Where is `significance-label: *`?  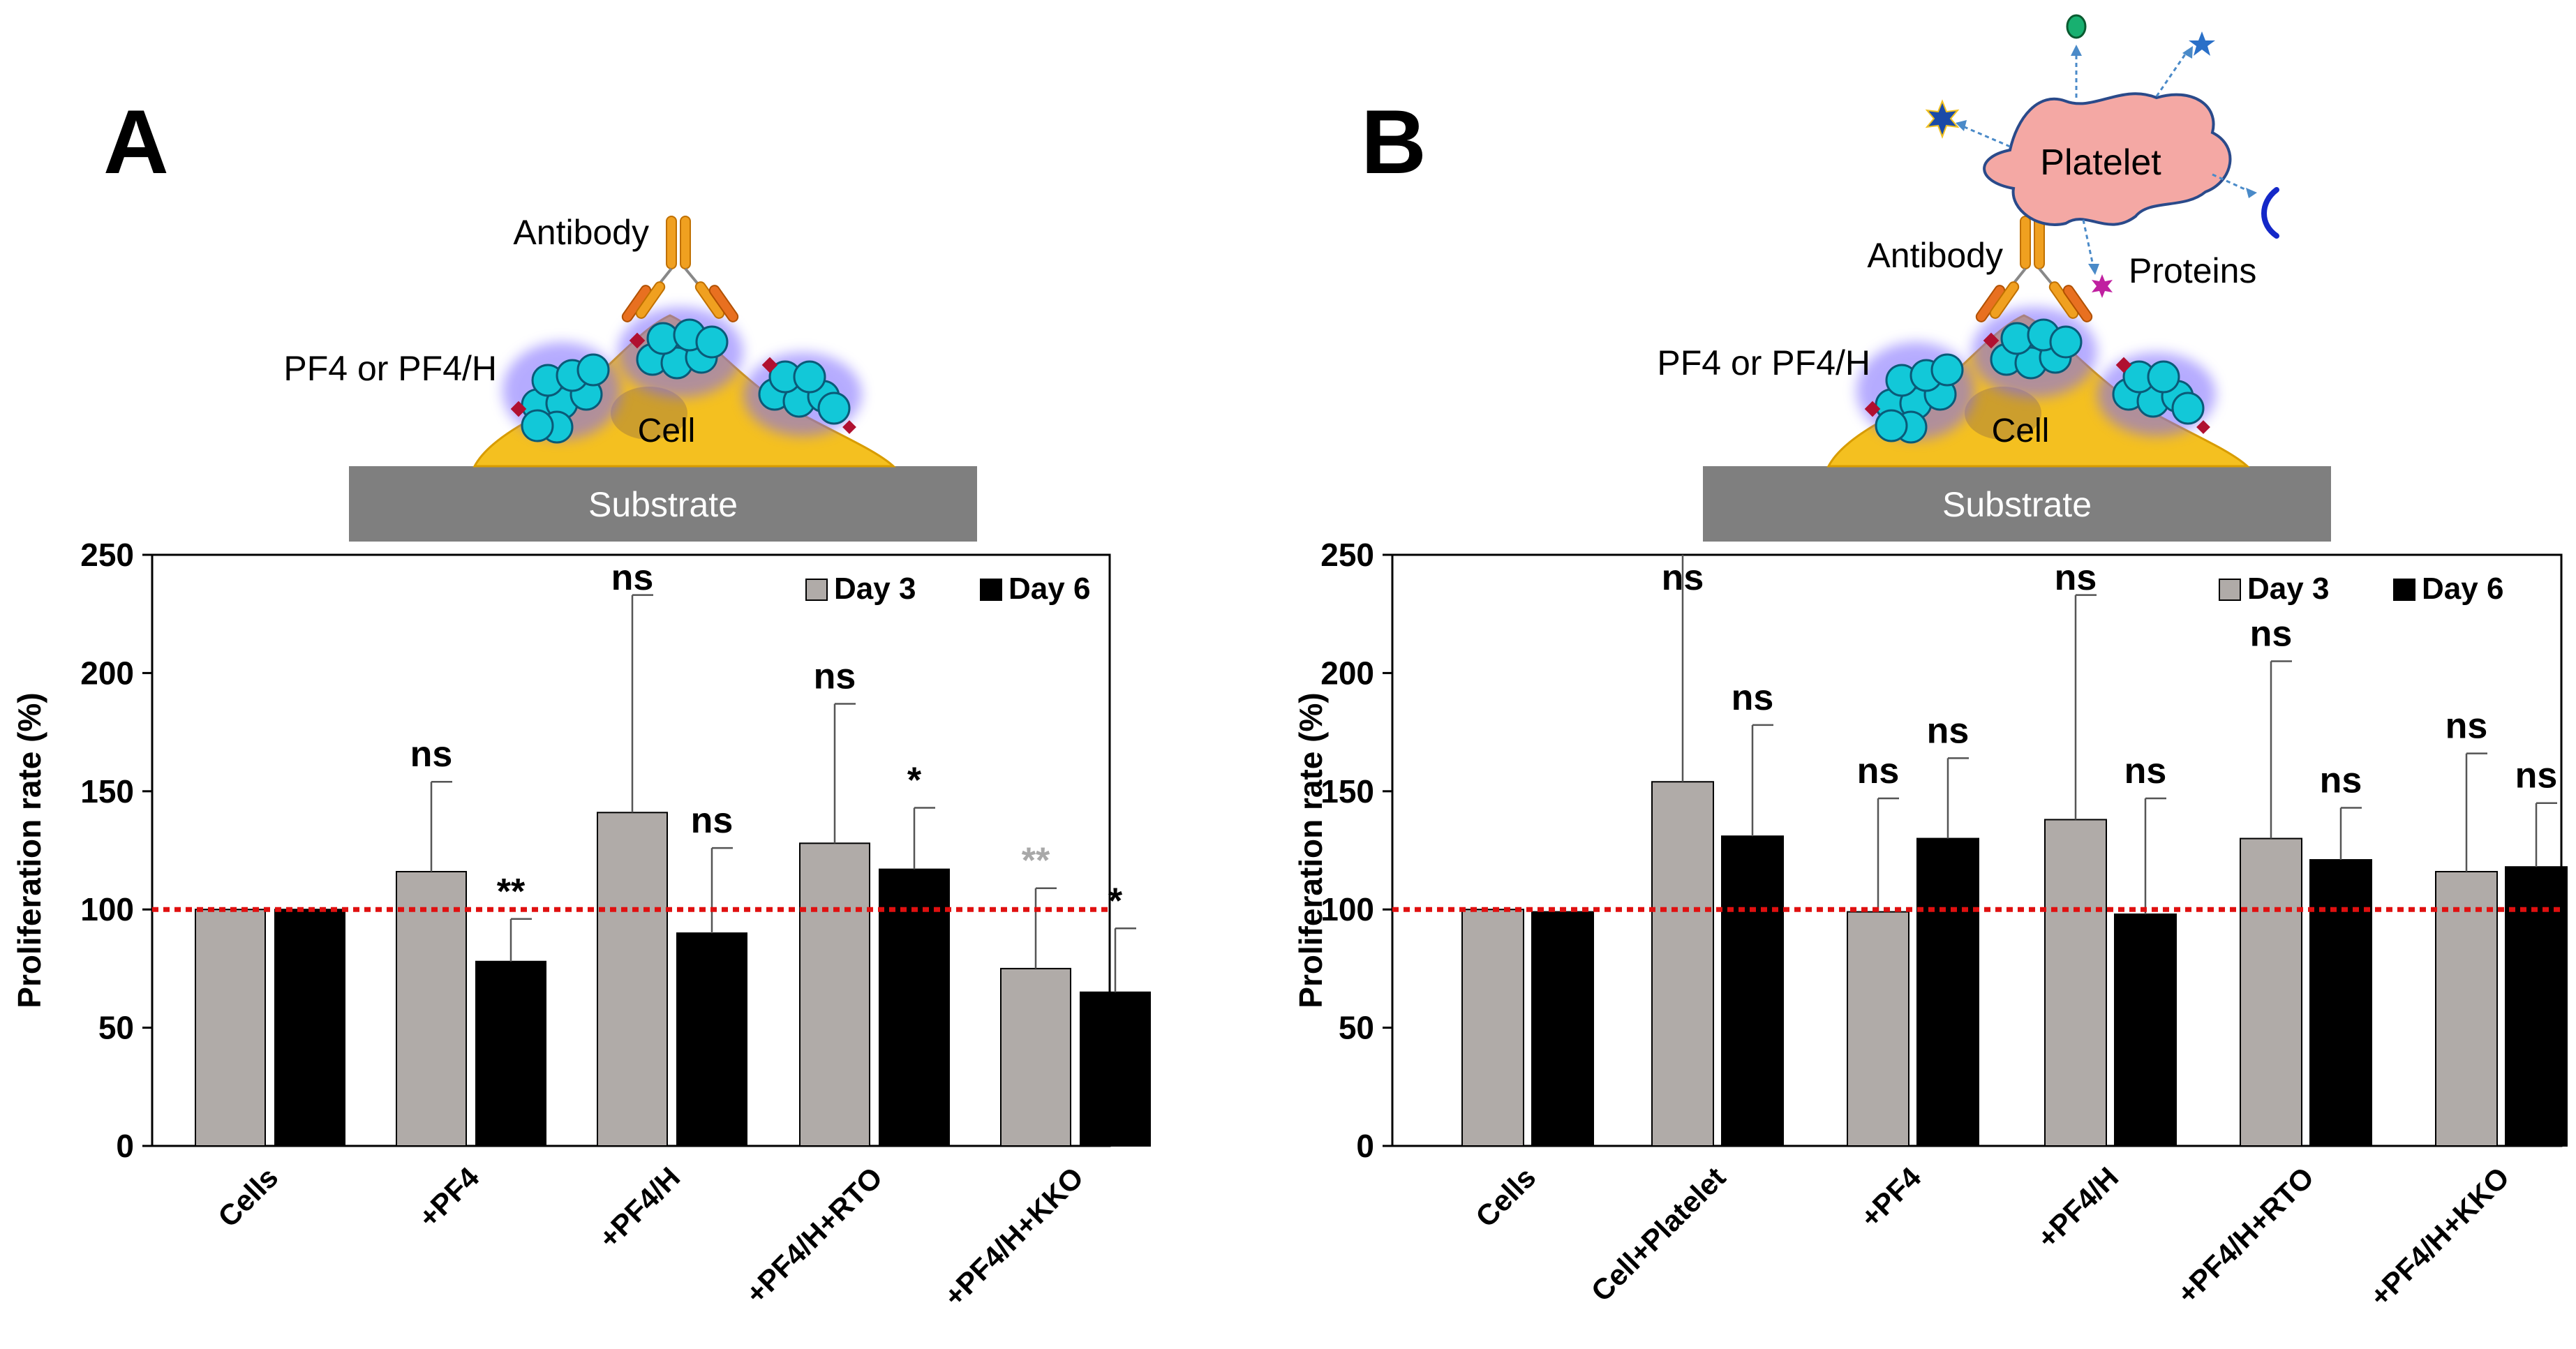 significance-label: * is located at coordinates (914, 781).